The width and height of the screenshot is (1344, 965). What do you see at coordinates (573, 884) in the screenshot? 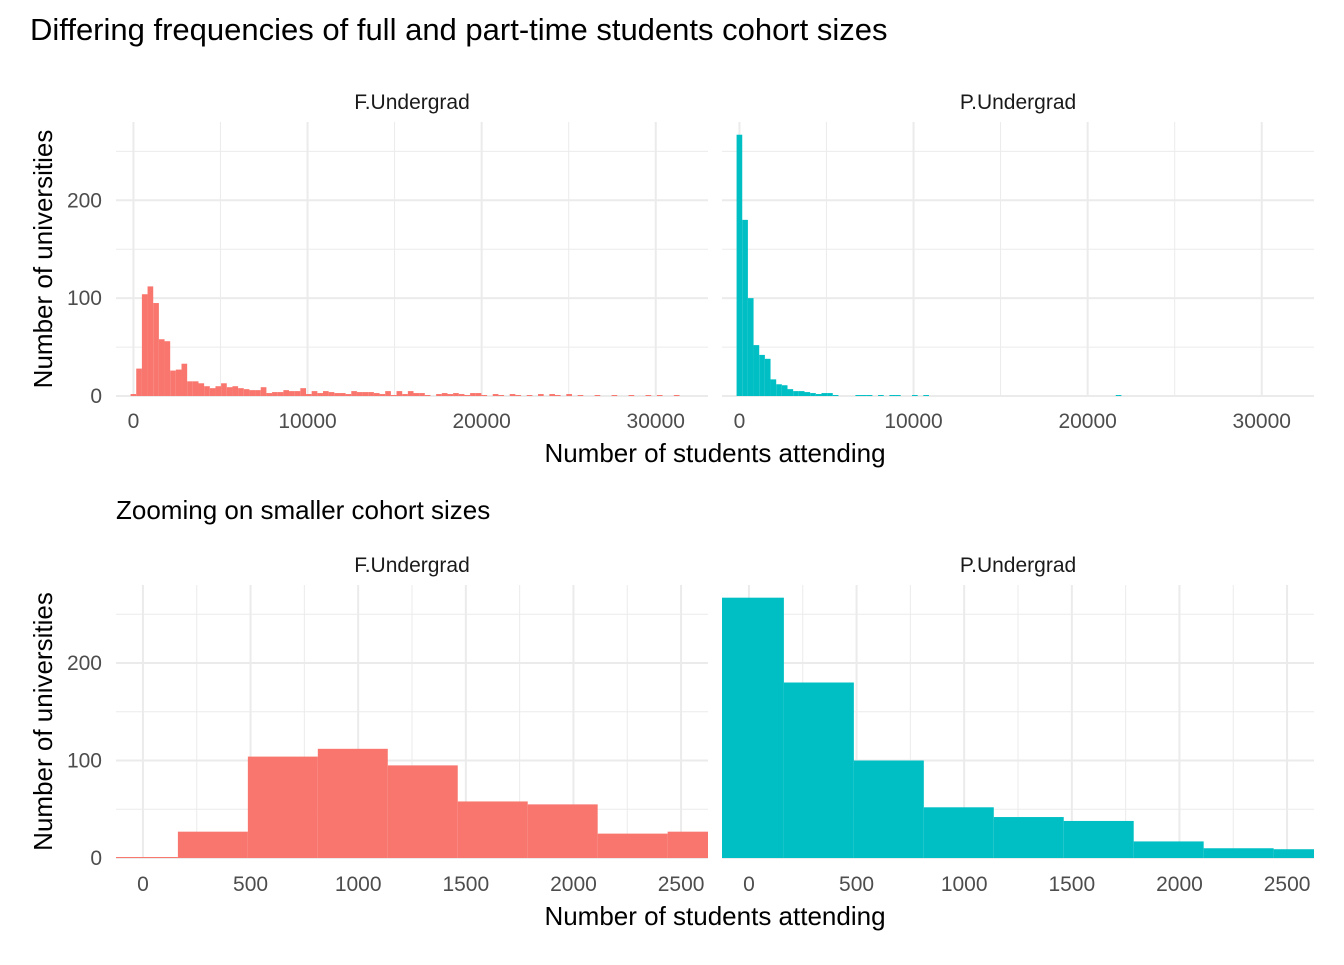
I see `x-tick-label: 2000` at bounding box center [573, 884].